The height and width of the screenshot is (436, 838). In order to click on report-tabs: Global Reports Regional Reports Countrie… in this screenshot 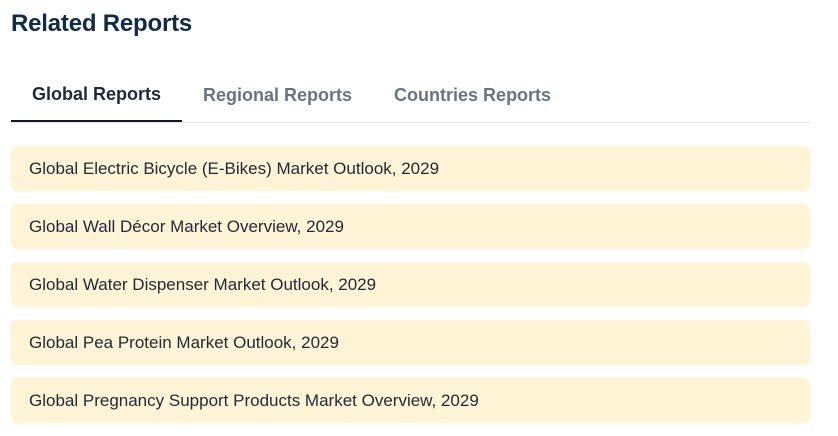, I will do `click(410, 95)`.